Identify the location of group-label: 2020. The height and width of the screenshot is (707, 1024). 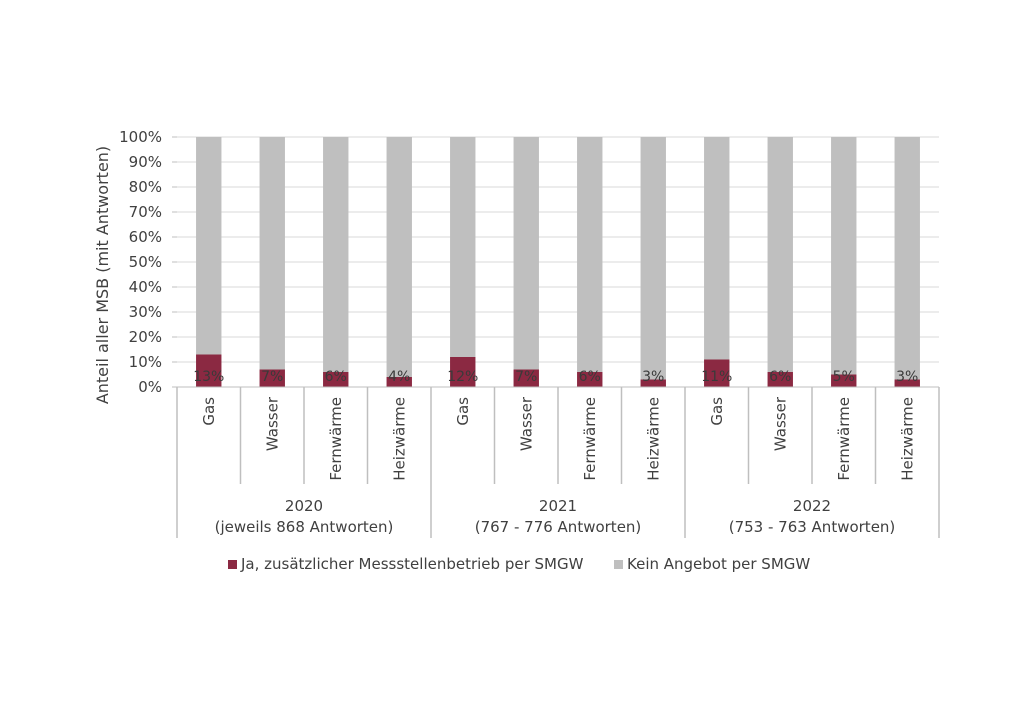
(304, 506).